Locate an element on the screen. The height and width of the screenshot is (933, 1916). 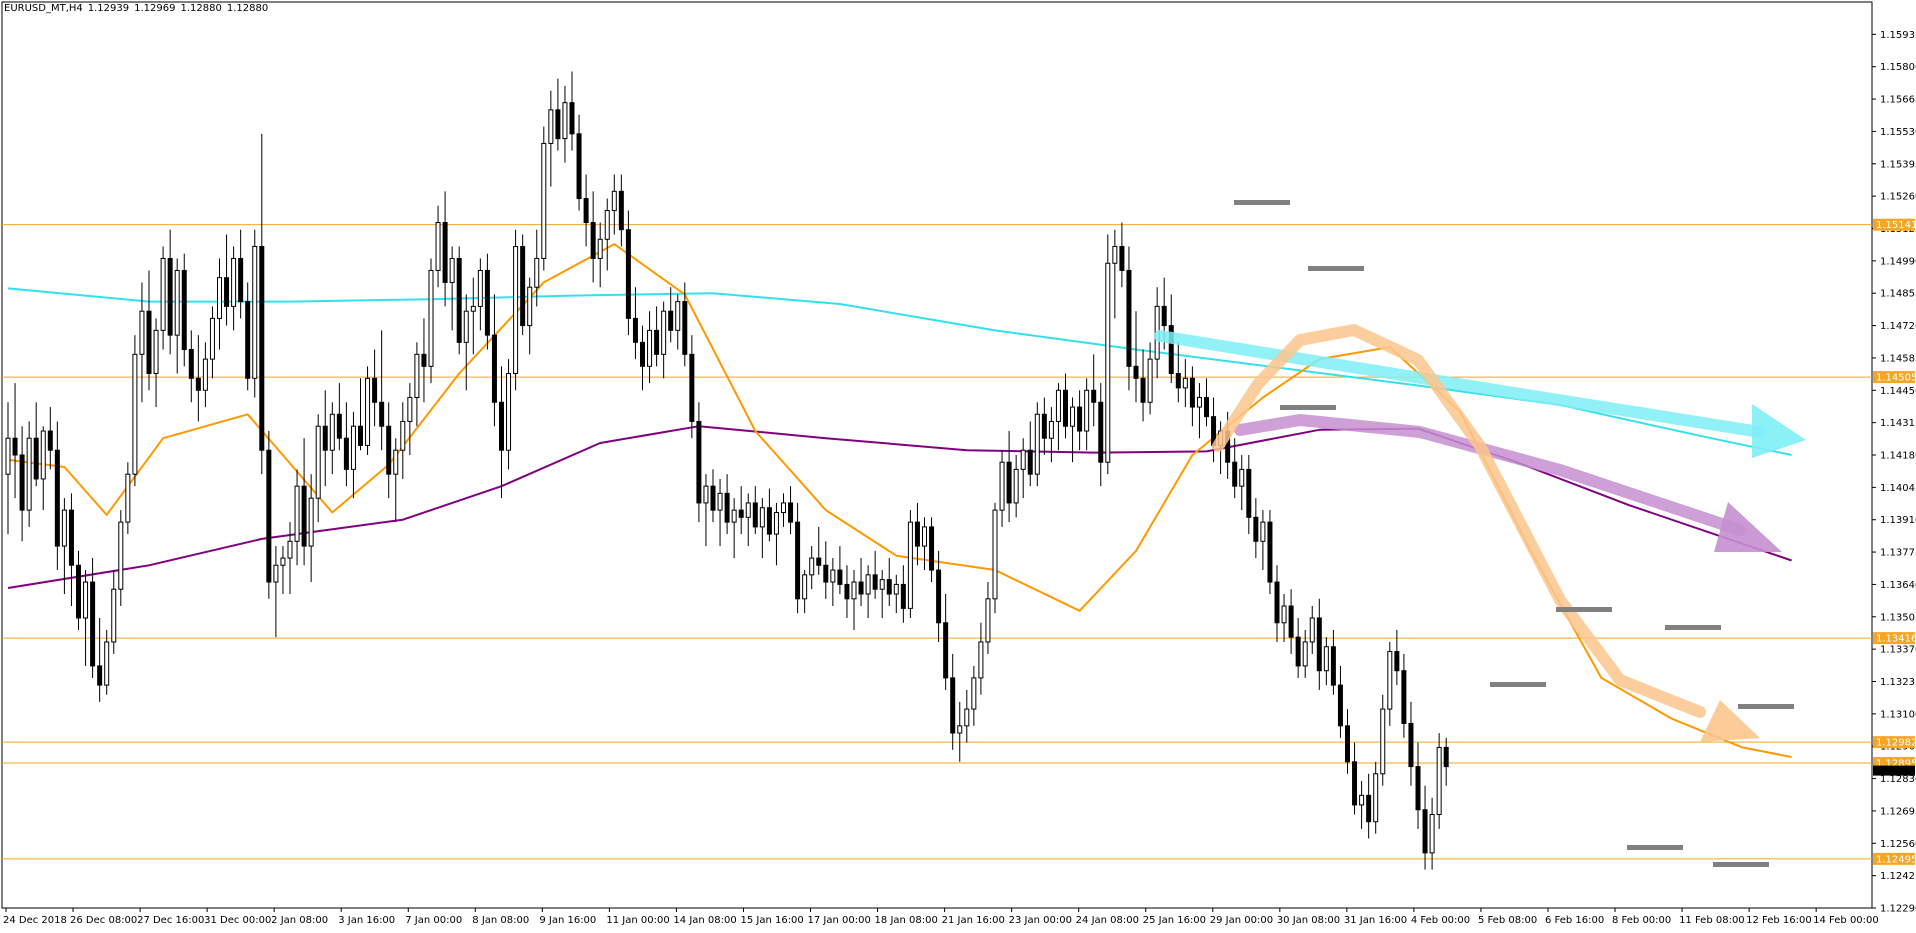
x-tick-label: 7 Jan 00:00 is located at coordinates (433, 920).